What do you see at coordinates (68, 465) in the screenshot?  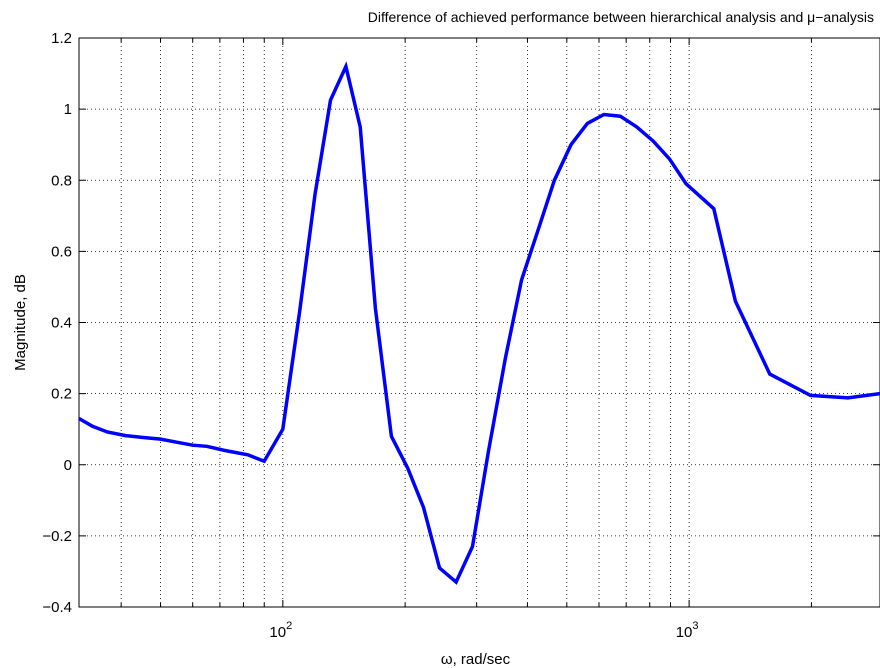 I see `y-tick-label: 0` at bounding box center [68, 465].